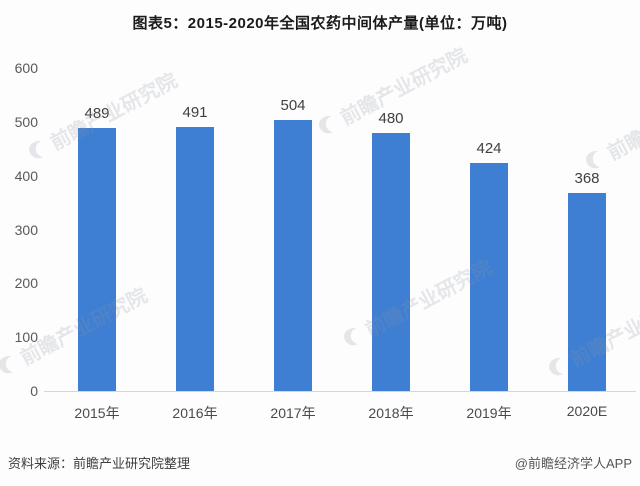 The height and width of the screenshot is (486, 640). What do you see at coordinates (195, 258) in the screenshot?
I see `bar-2016年` at bounding box center [195, 258].